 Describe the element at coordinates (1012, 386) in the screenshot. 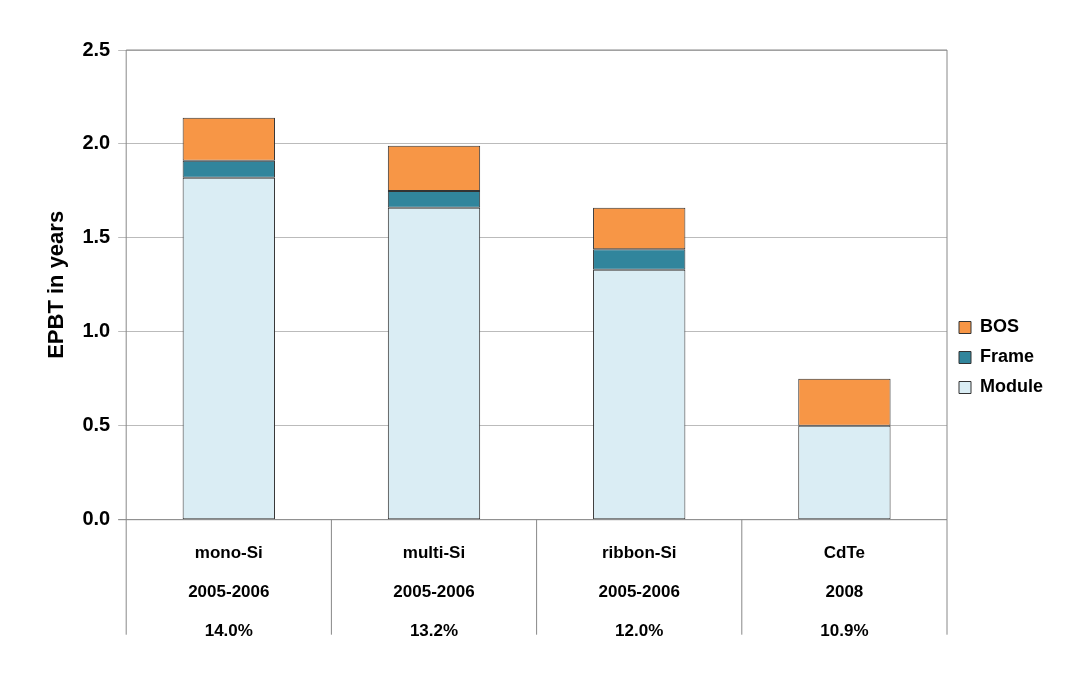

I see `legend-label: Module` at that location.